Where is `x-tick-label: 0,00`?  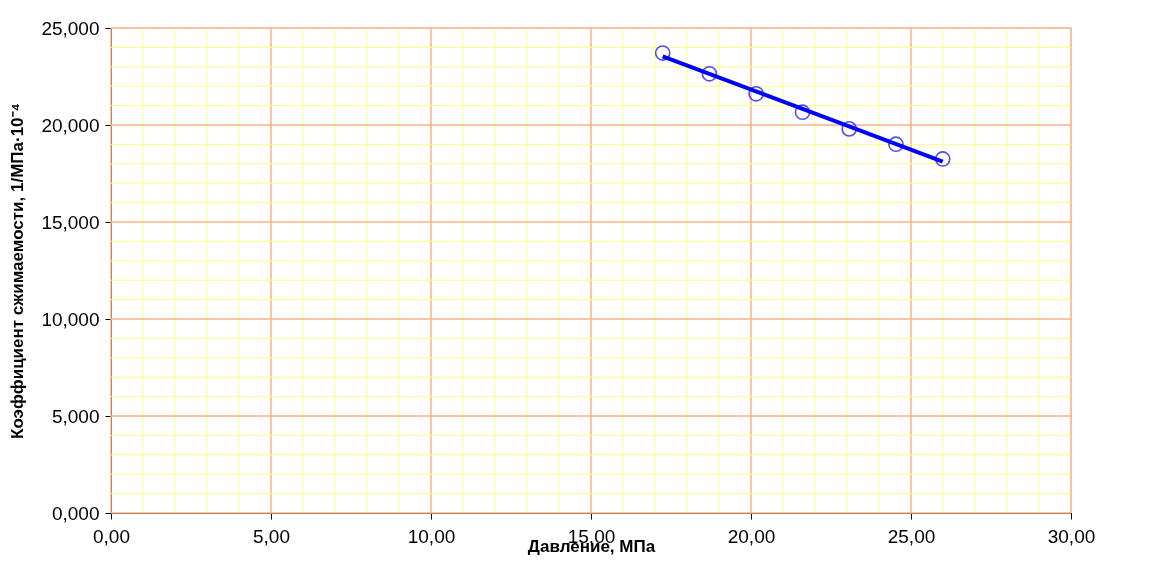
x-tick-label: 0,00 is located at coordinates (111, 536).